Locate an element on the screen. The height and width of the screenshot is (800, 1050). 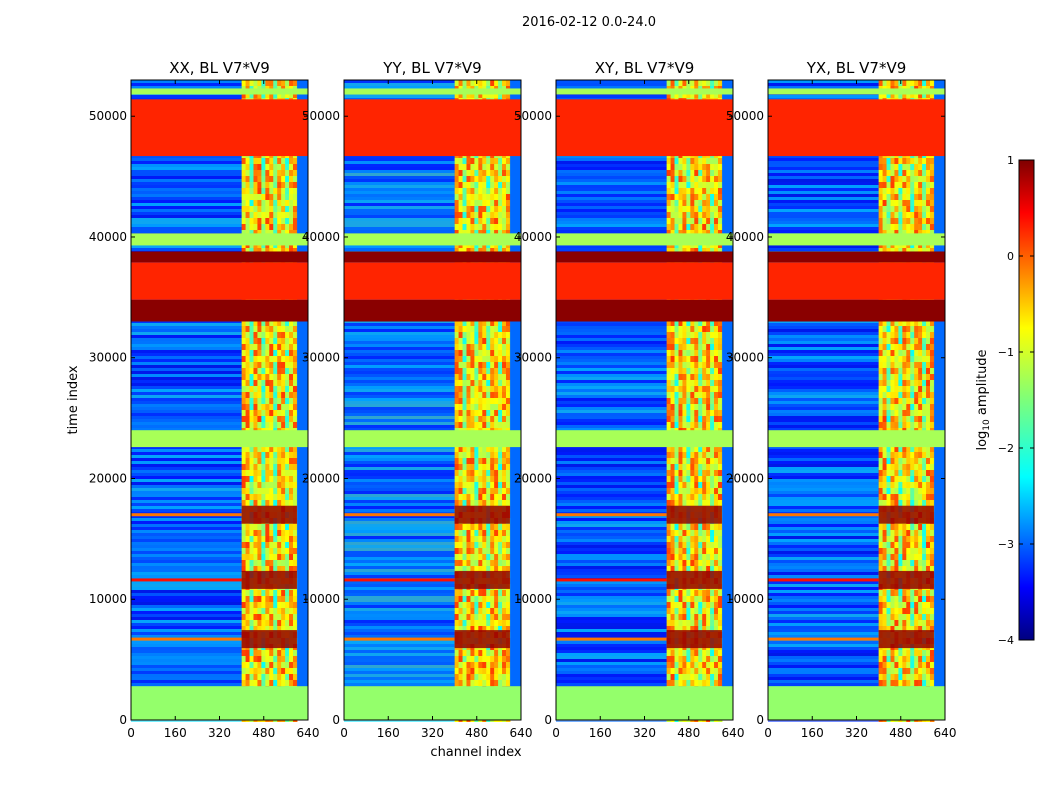
heatmap-xy is located at coordinates (644, 401).